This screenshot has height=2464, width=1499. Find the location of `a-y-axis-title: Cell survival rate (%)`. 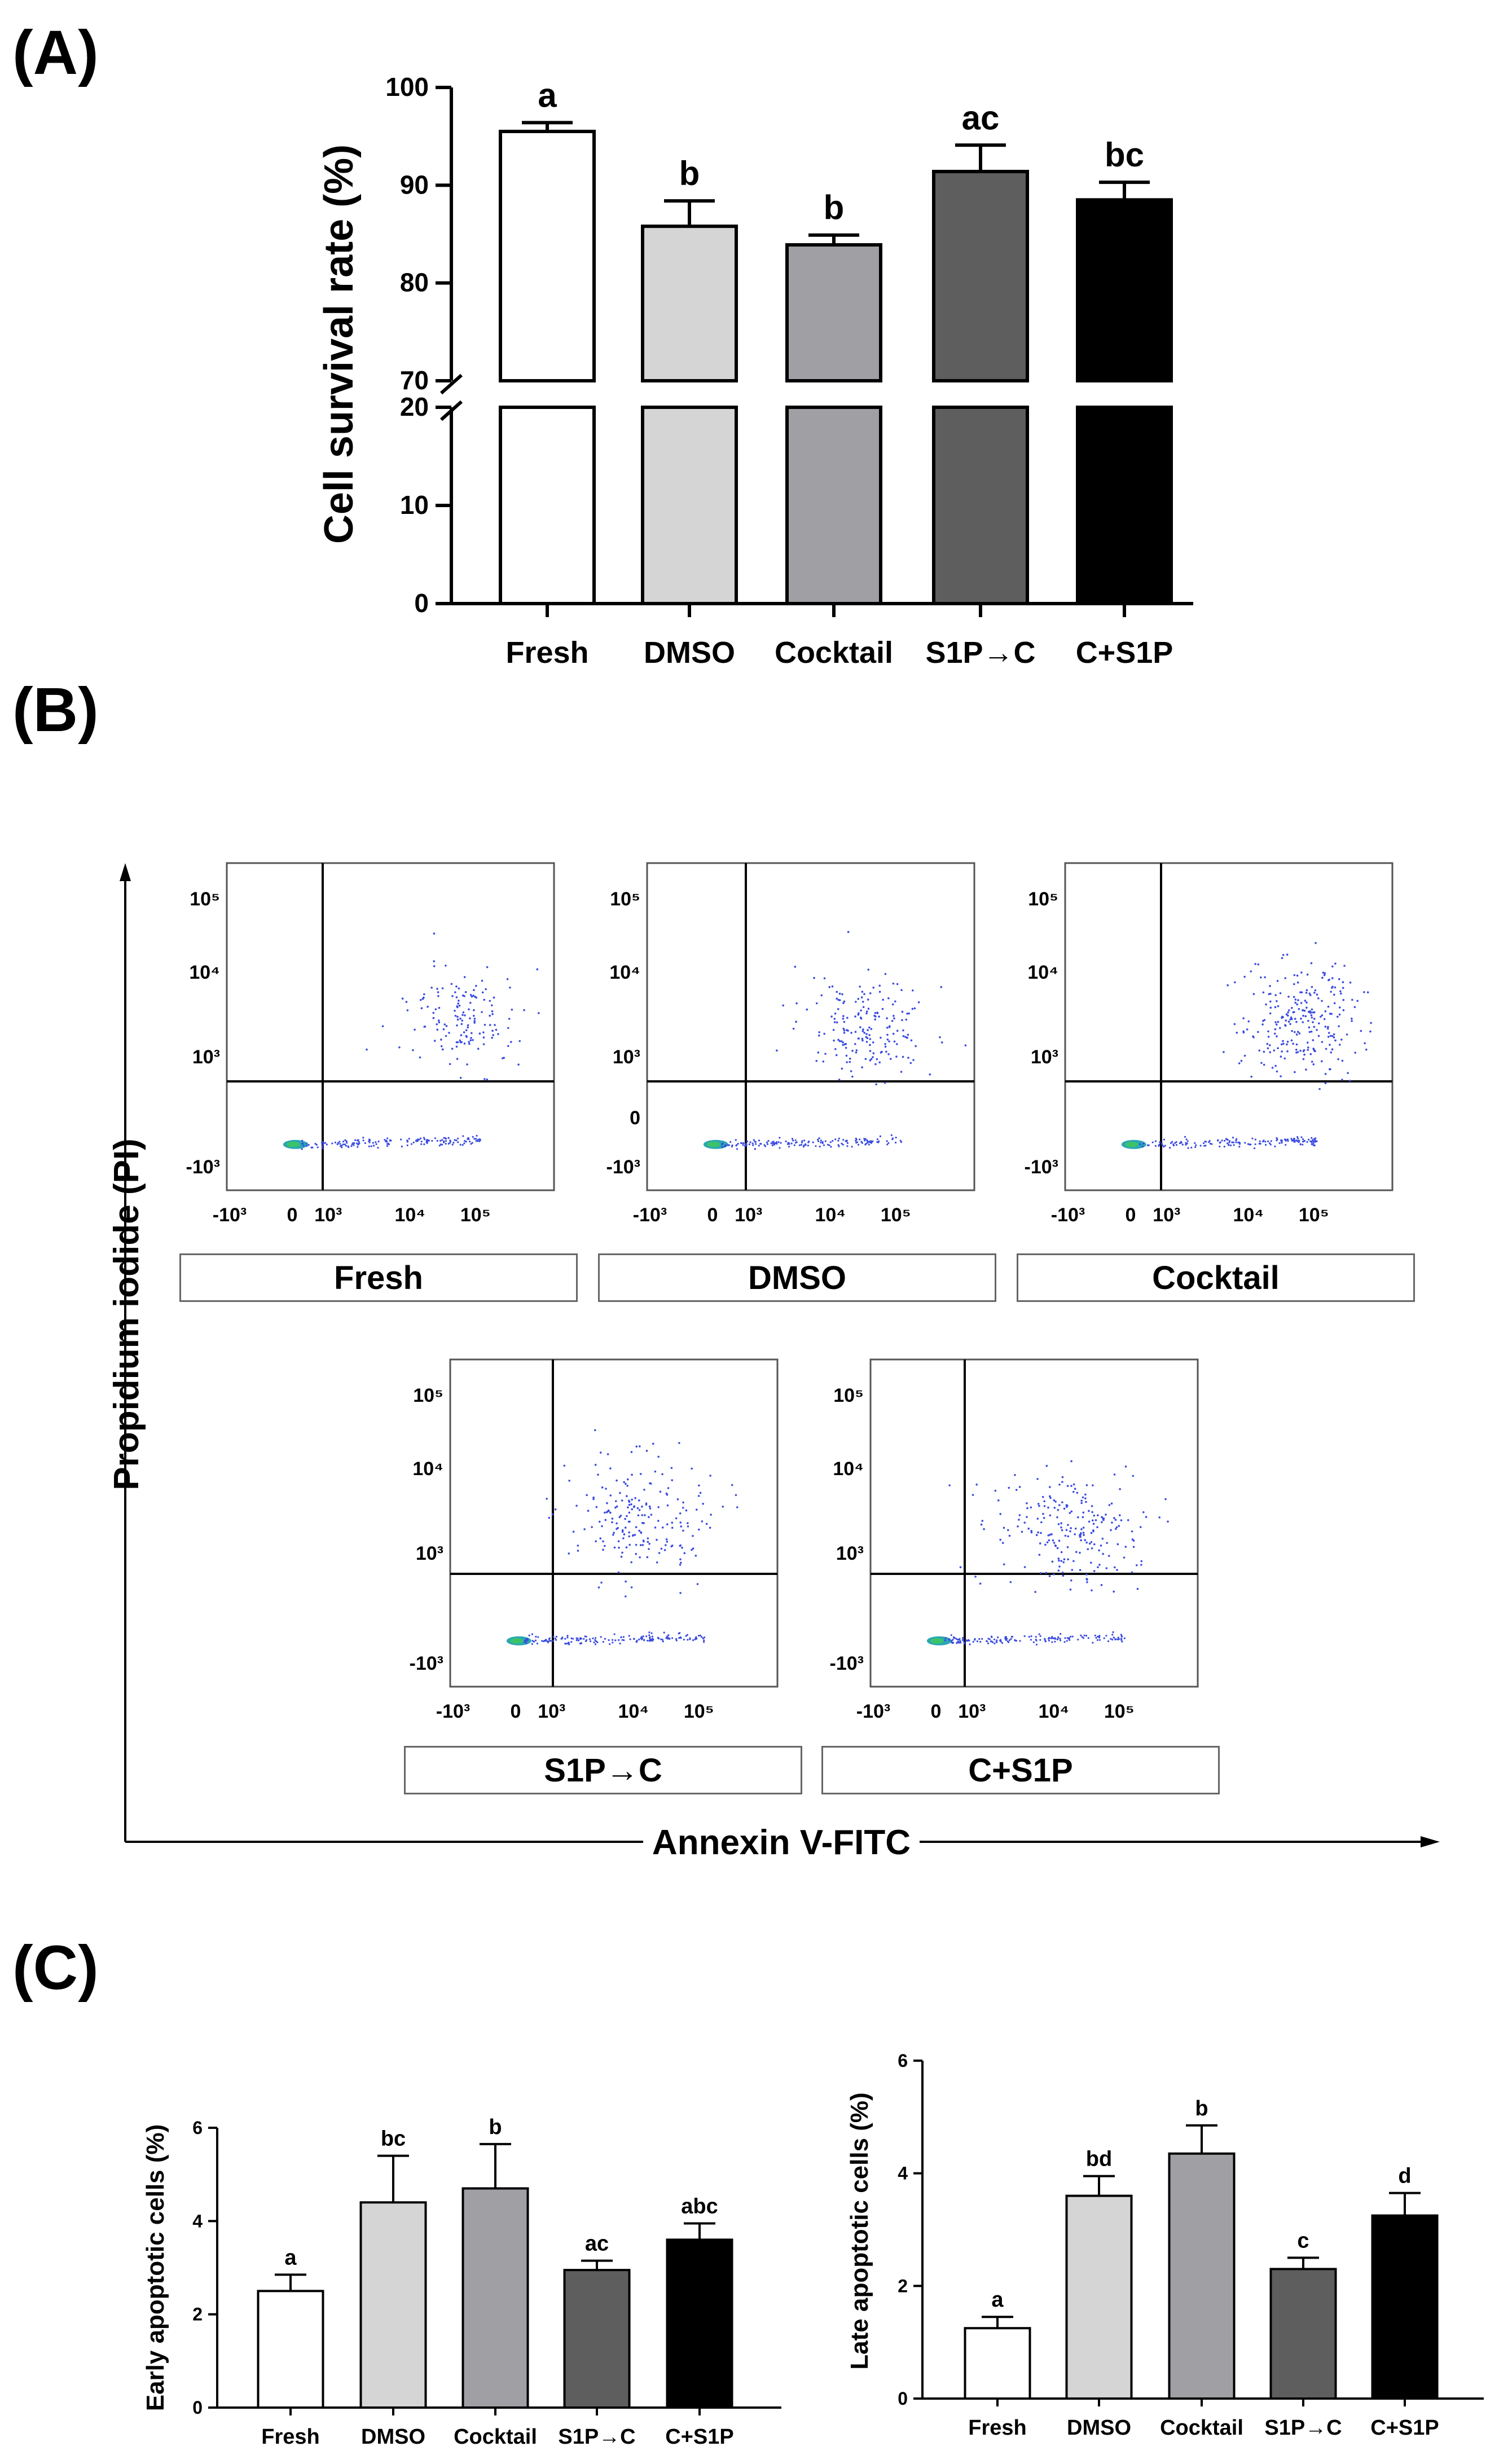

a-y-axis-title: Cell survival rate (%) is located at coordinates (339, 344).